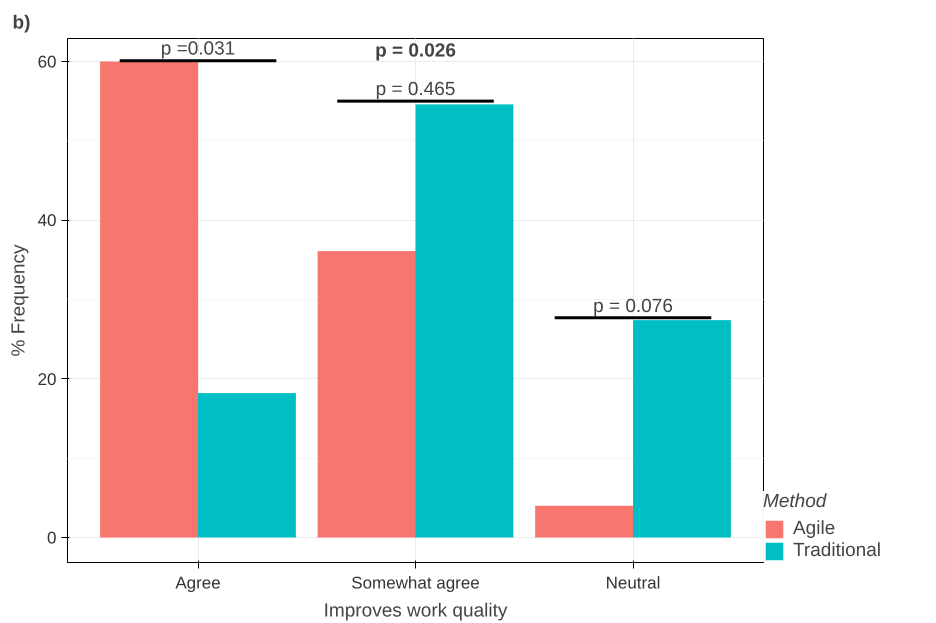 This screenshot has height=623, width=936. Describe the element at coordinates (415, 51) in the screenshot. I see `annotation: p = 0.026` at that location.